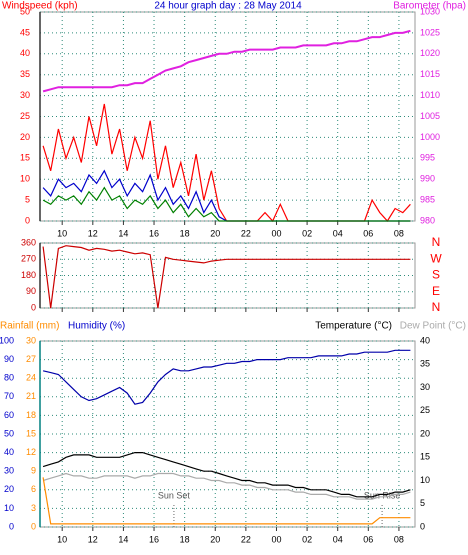 The image size is (468, 555). What do you see at coordinates (28, 242) in the screenshot?
I see `y-tick-label: 360` at bounding box center [28, 242].